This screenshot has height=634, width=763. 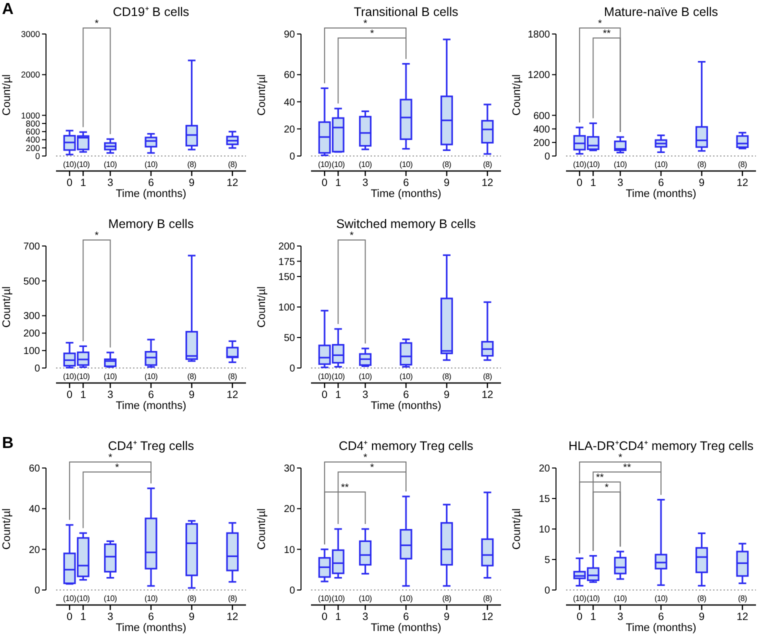 I want to click on y-tick-label: 1000, so click(x=30, y=115).